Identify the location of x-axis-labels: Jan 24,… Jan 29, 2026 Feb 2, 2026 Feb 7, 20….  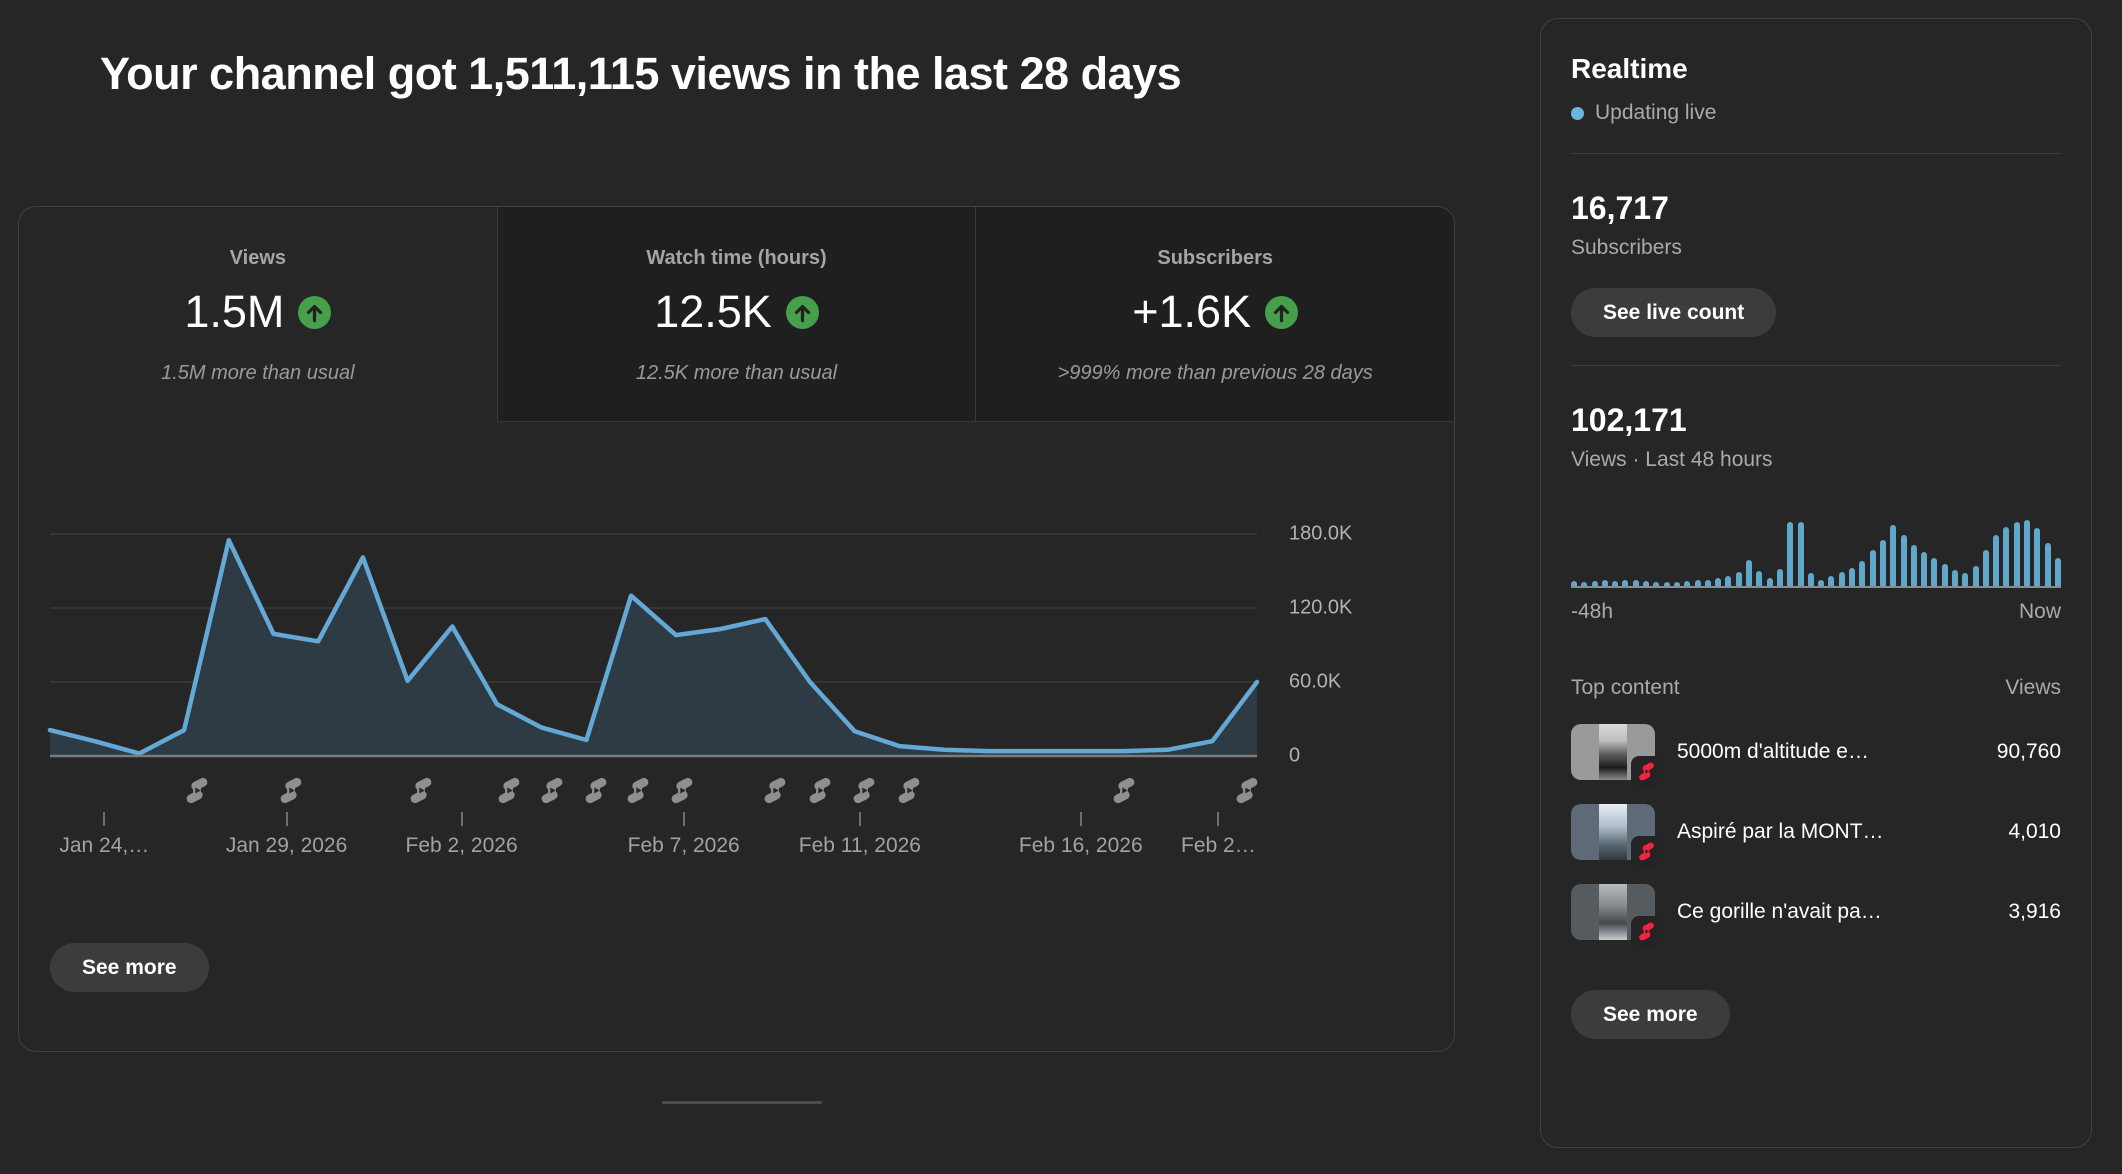
(653, 844).